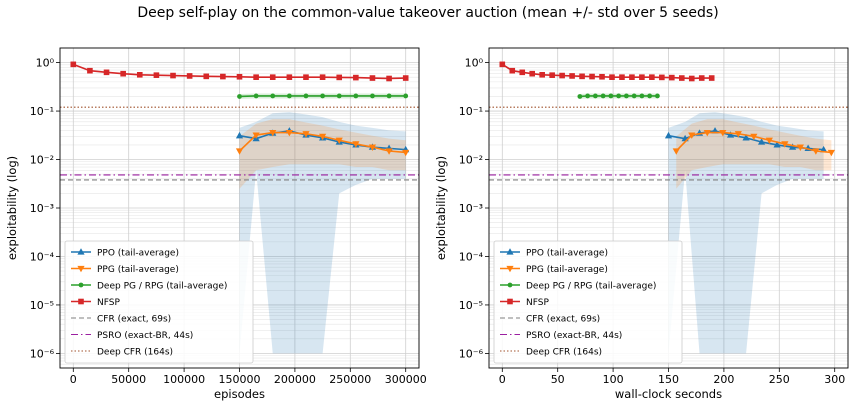  What do you see at coordinates (723, 379) in the screenshot?
I see `x-tick-label: 200` at bounding box center [723, 379].